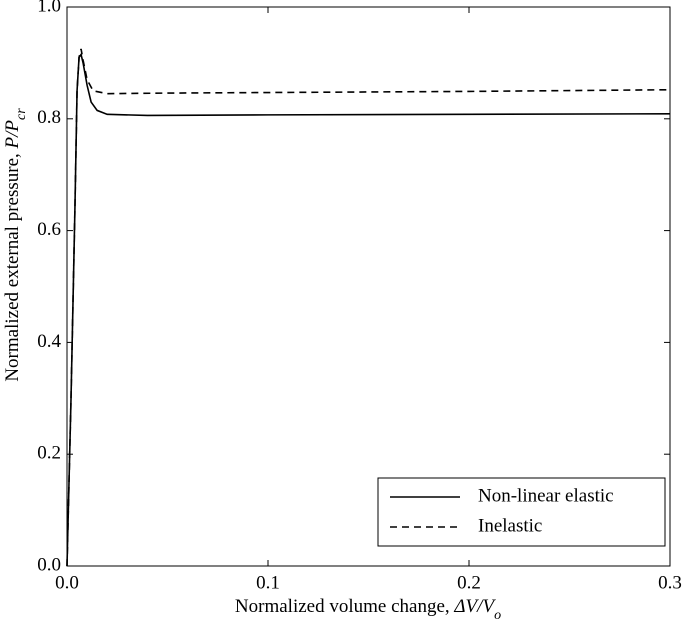  What do you see at coordinates (12, 135) in the screenshot?
I see `axis-label-part: P/P` at bounding box center [12, 135].